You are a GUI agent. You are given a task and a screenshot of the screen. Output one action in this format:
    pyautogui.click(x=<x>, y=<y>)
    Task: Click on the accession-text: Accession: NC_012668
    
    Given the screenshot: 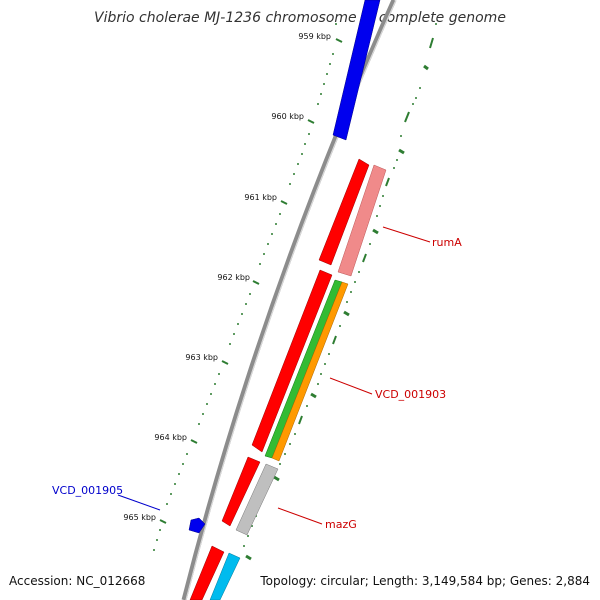 What is the action you would take?
    pyautogui.click(x=77, y=581)
    